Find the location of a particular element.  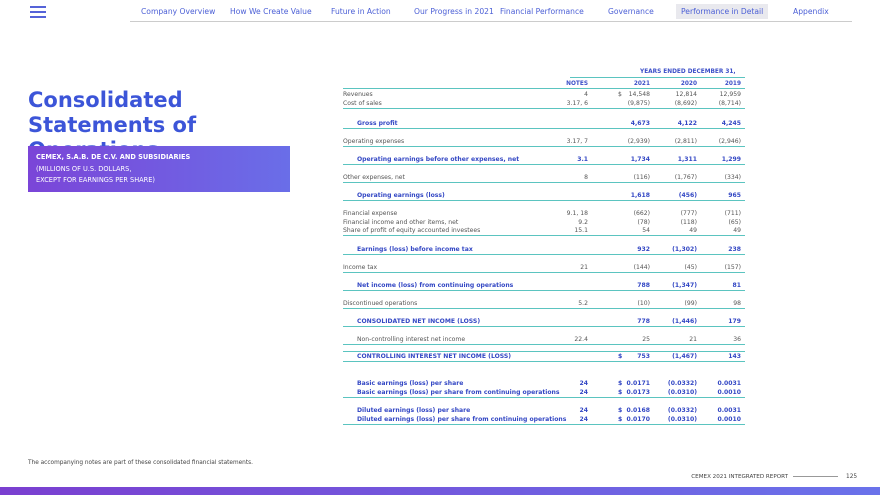

row-label: Diluted earnings (loss) per share is located at coordinates (414, 410).